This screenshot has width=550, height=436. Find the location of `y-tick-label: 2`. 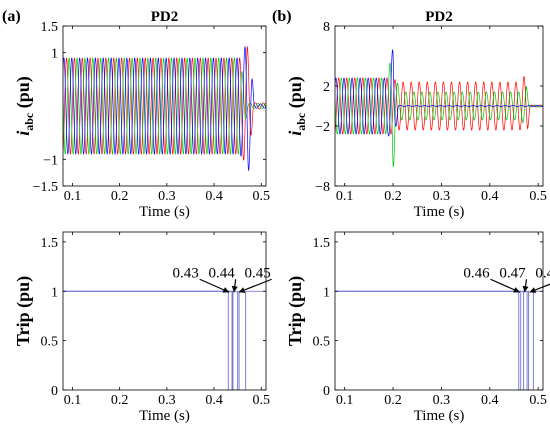

y-tick-label: 2 is located at coordinates (326, 87).